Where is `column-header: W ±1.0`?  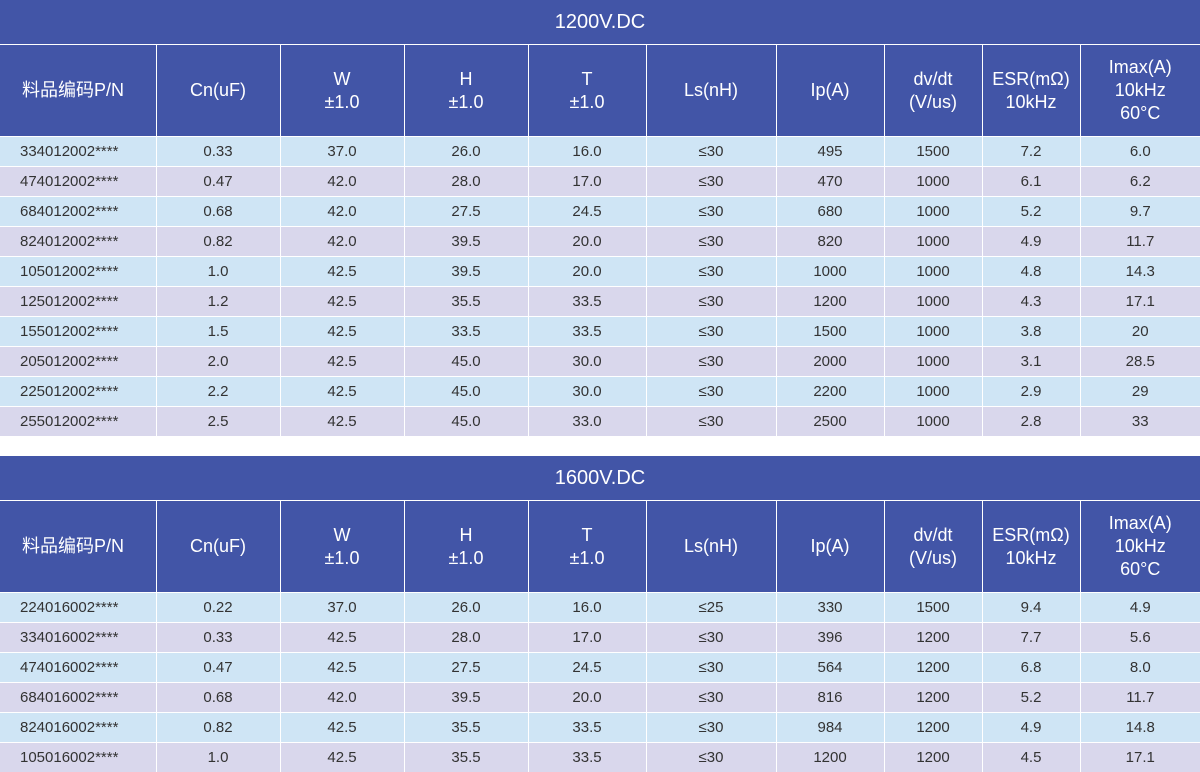 column-header: W ±1.0 is located at coordinates (342, 91).